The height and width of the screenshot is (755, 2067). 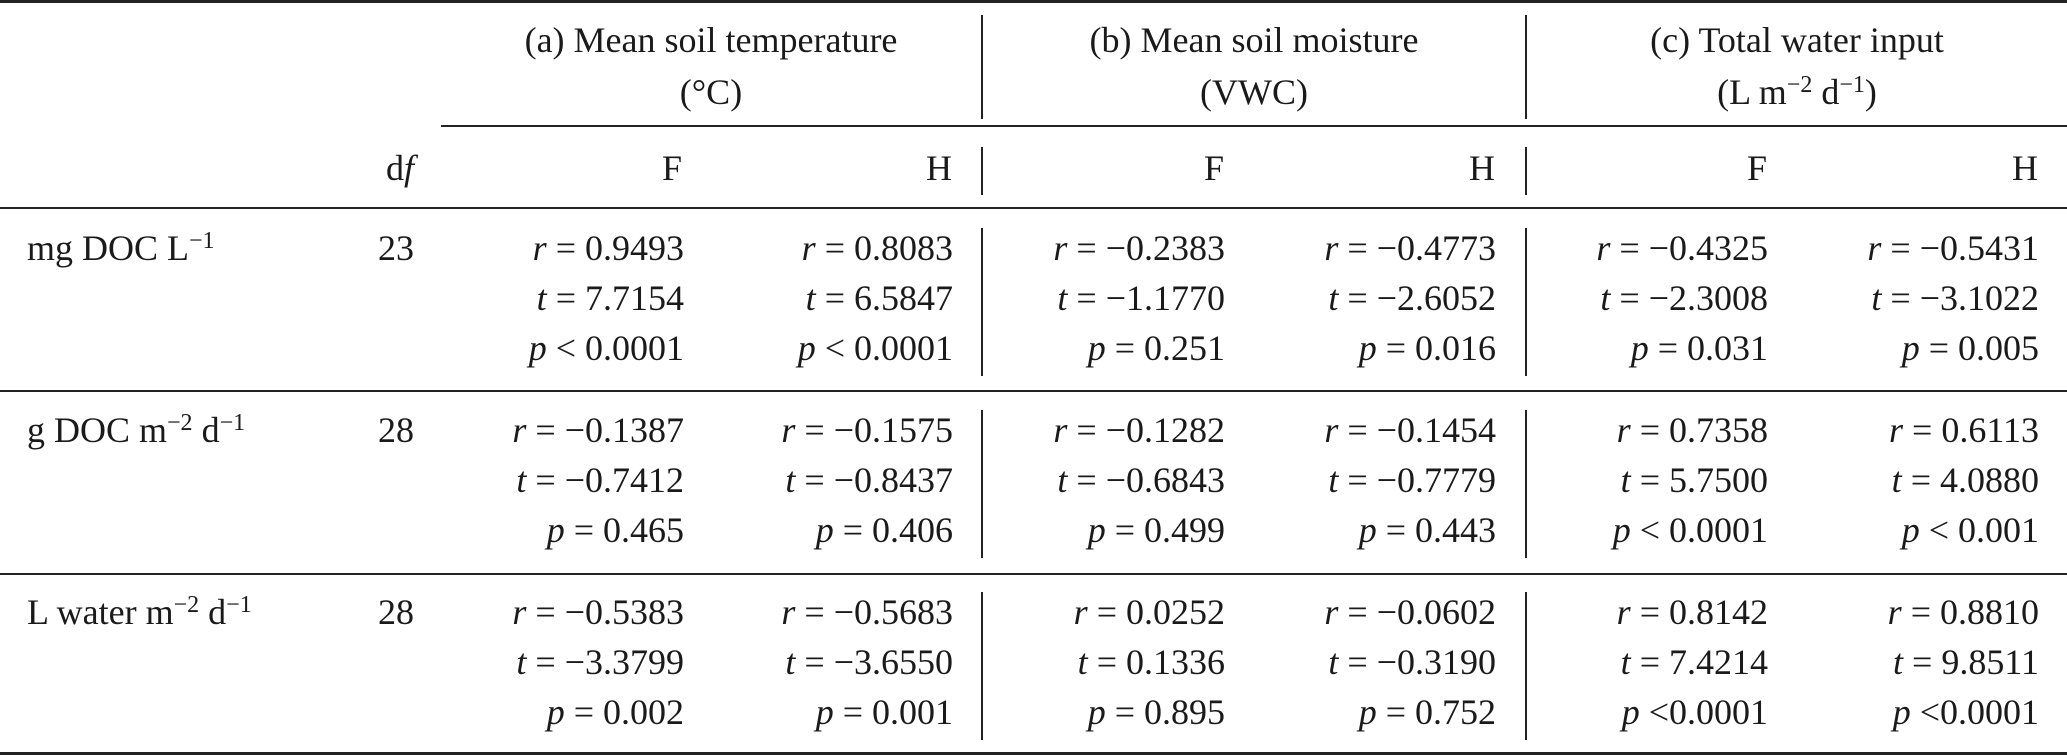 I want to click on stat-r-water-flux-temp-h: r = −0.5683, so click(x=867, y=612).